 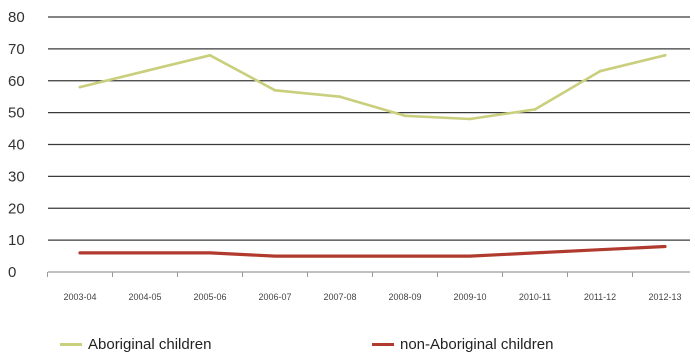 I want to click on x-tick-label: 2012-13, so click(x=664, y=297).